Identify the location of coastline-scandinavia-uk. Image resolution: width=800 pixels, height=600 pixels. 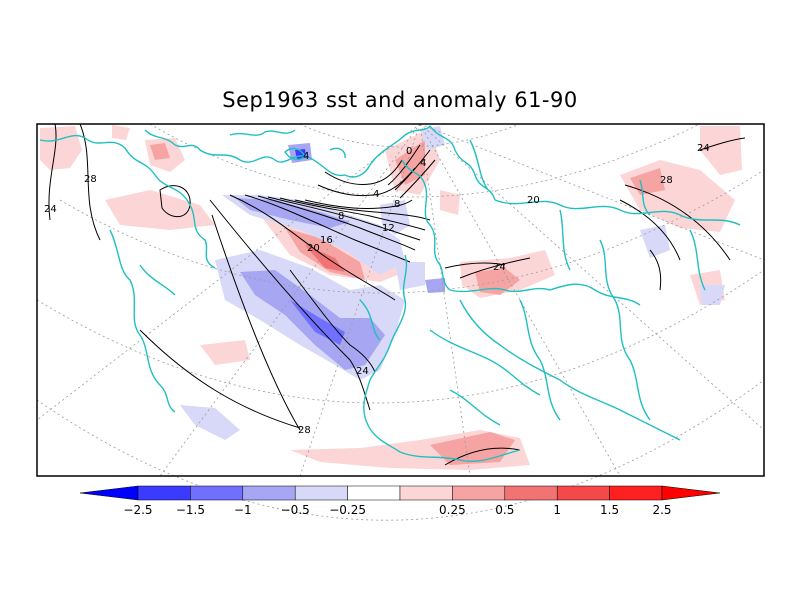
(426, 225).